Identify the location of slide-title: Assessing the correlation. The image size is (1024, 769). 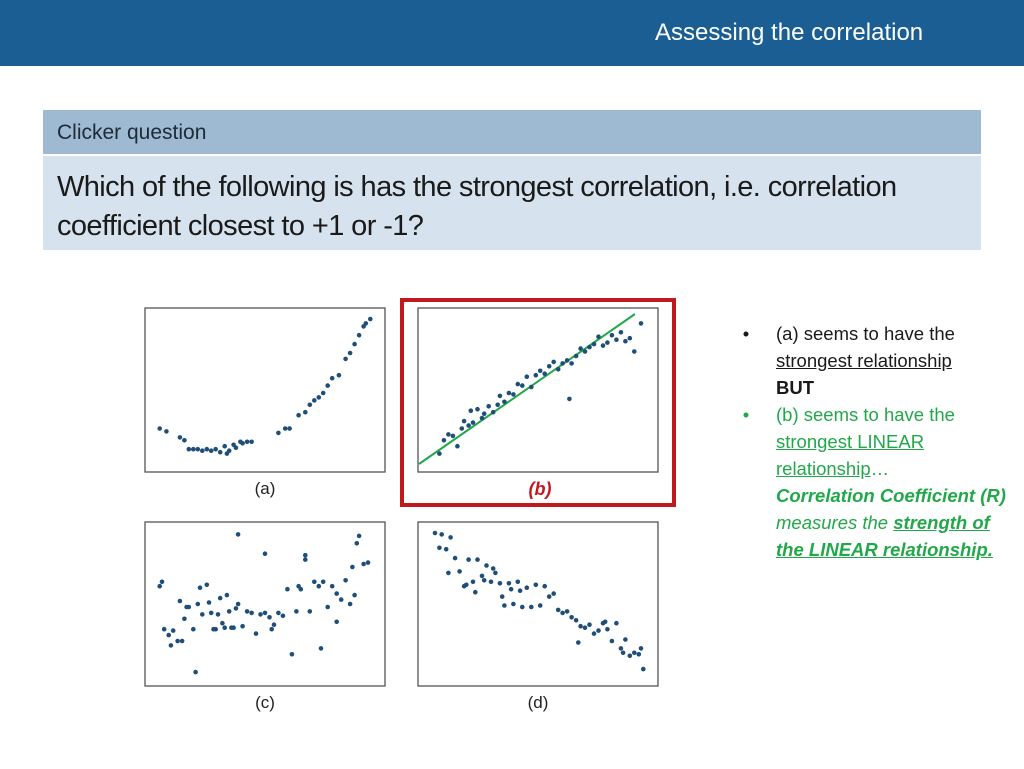
(789, 32).